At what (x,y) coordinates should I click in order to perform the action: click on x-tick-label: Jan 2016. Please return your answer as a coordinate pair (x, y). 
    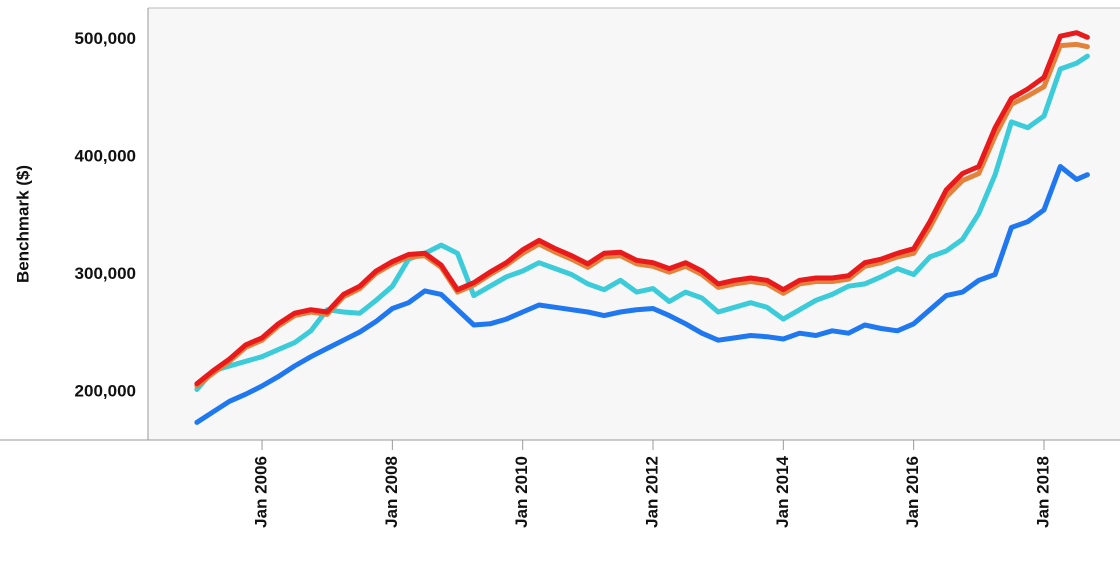
    Looking at the image, I should click on (912, 492).